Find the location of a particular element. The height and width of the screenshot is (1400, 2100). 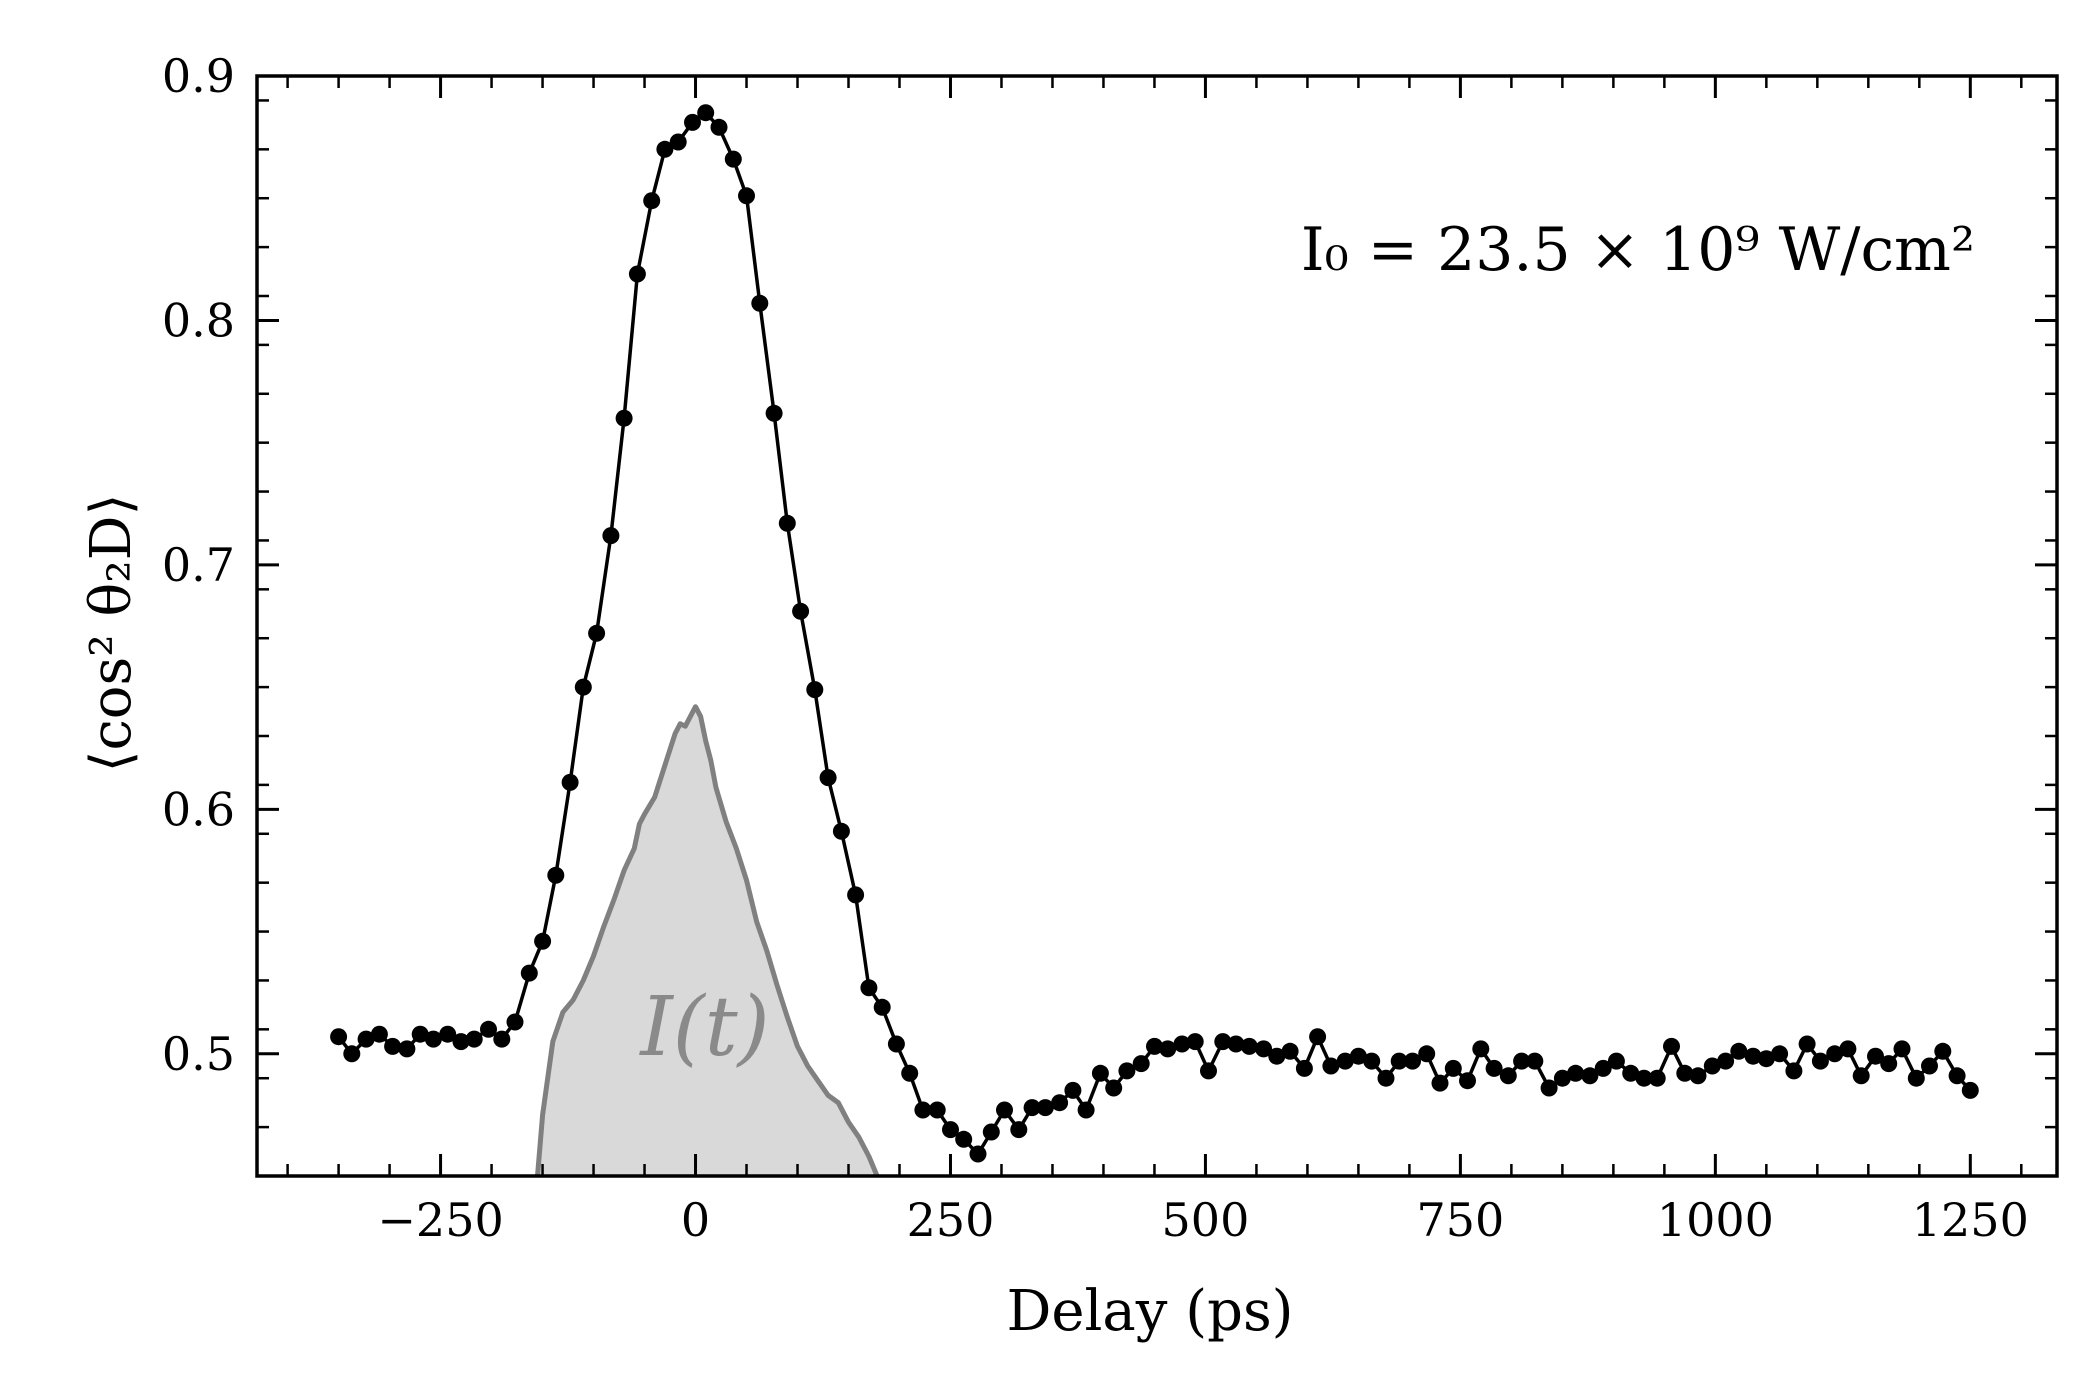

y-tick-label: 0.9 is located at coordinates (198, 76).